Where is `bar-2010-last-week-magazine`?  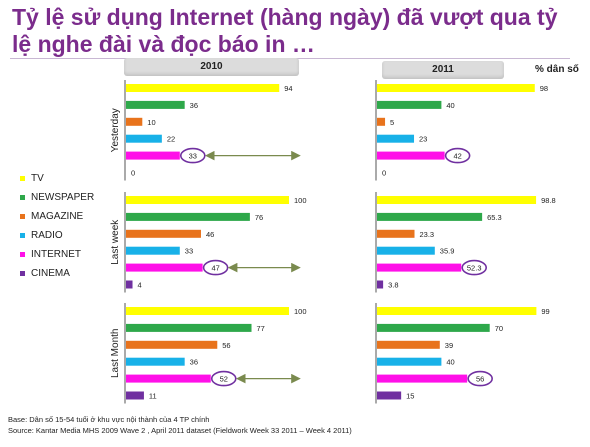 bar-2010-last-week-magazine is located at coordinates (163, 233).